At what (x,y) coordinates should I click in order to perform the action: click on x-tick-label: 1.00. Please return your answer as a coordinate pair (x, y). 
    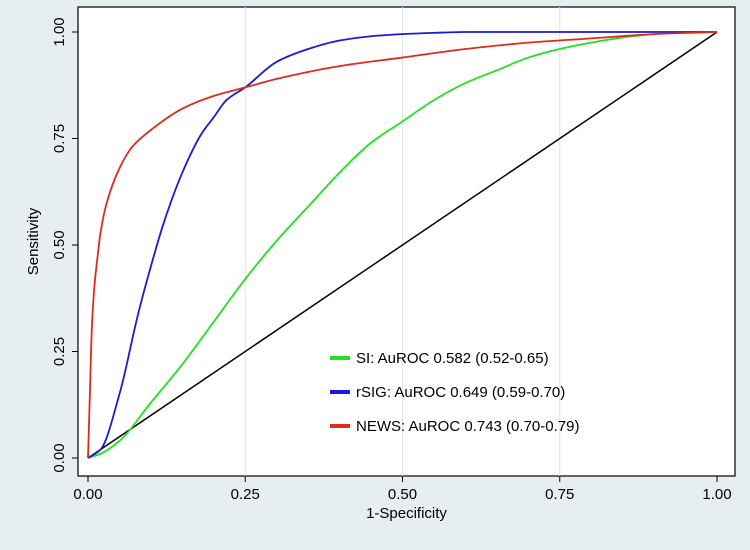
    Looking at the image, I should click on (716, 494).